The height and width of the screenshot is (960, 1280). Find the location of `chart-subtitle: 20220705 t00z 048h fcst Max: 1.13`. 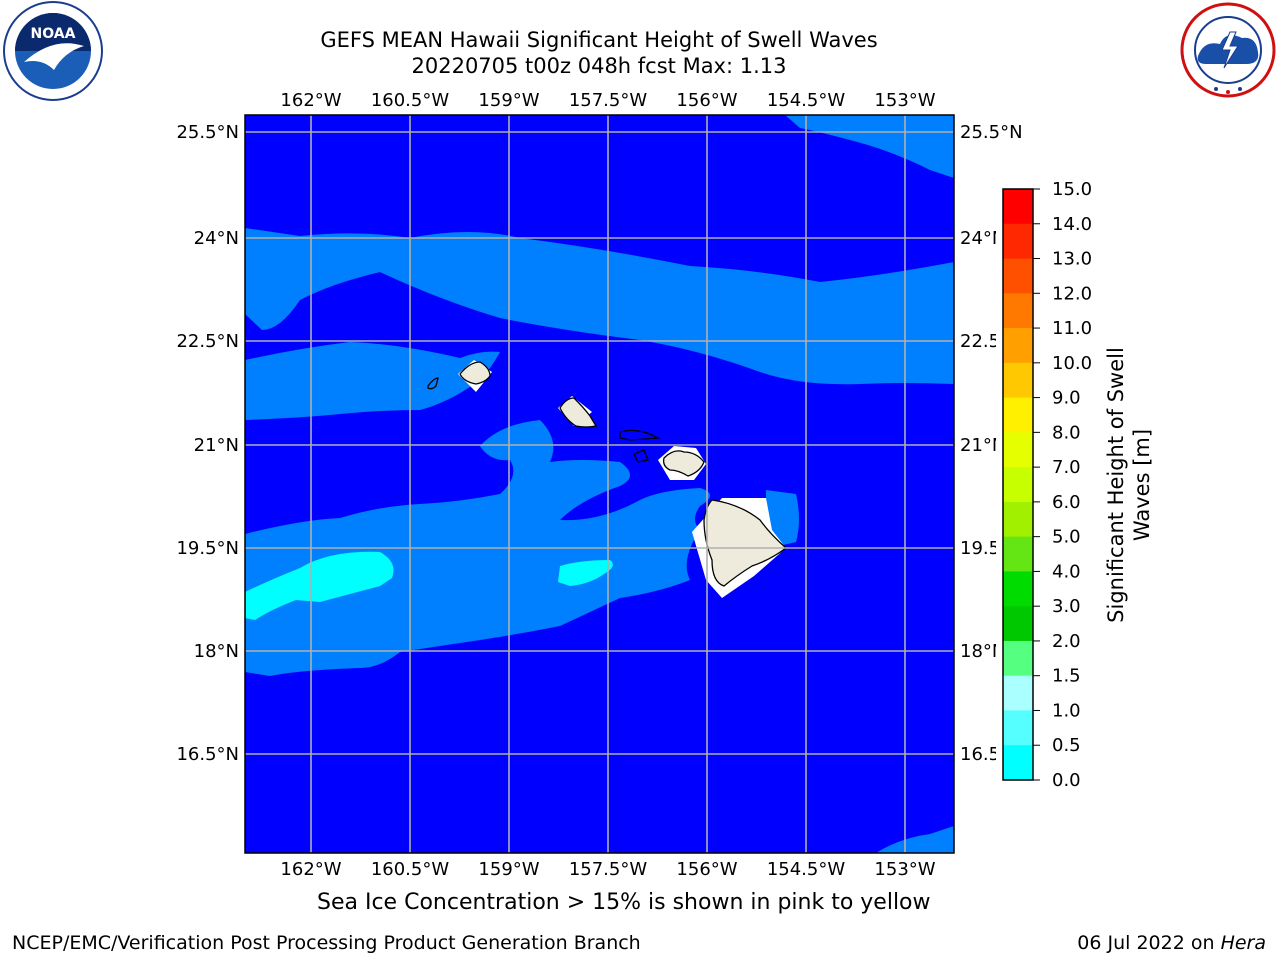

chart-subtitle: 20220705 t00z 048h fcst Max: 1.13 is located at coordinates (599, 66).